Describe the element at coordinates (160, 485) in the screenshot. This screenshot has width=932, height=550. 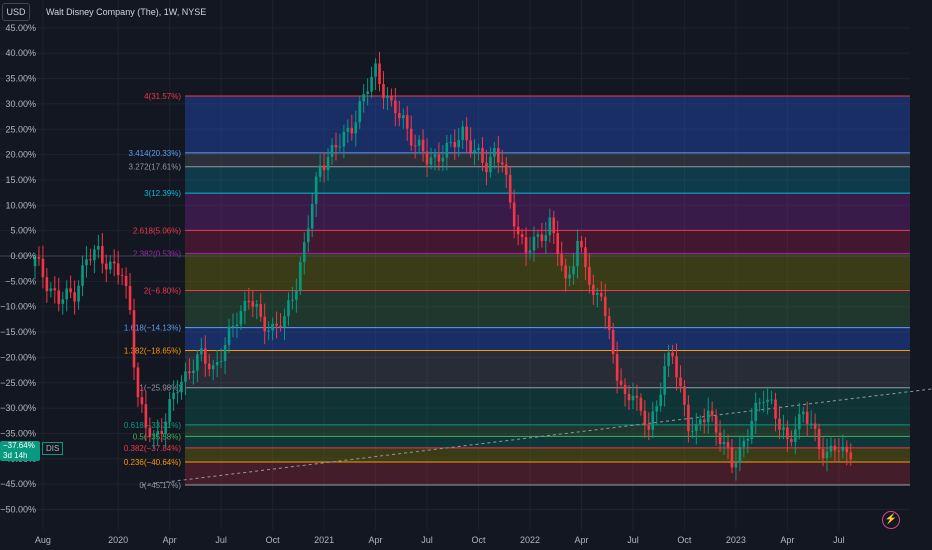
I see `fib-level-label: 0(−45.17%)` at that location.